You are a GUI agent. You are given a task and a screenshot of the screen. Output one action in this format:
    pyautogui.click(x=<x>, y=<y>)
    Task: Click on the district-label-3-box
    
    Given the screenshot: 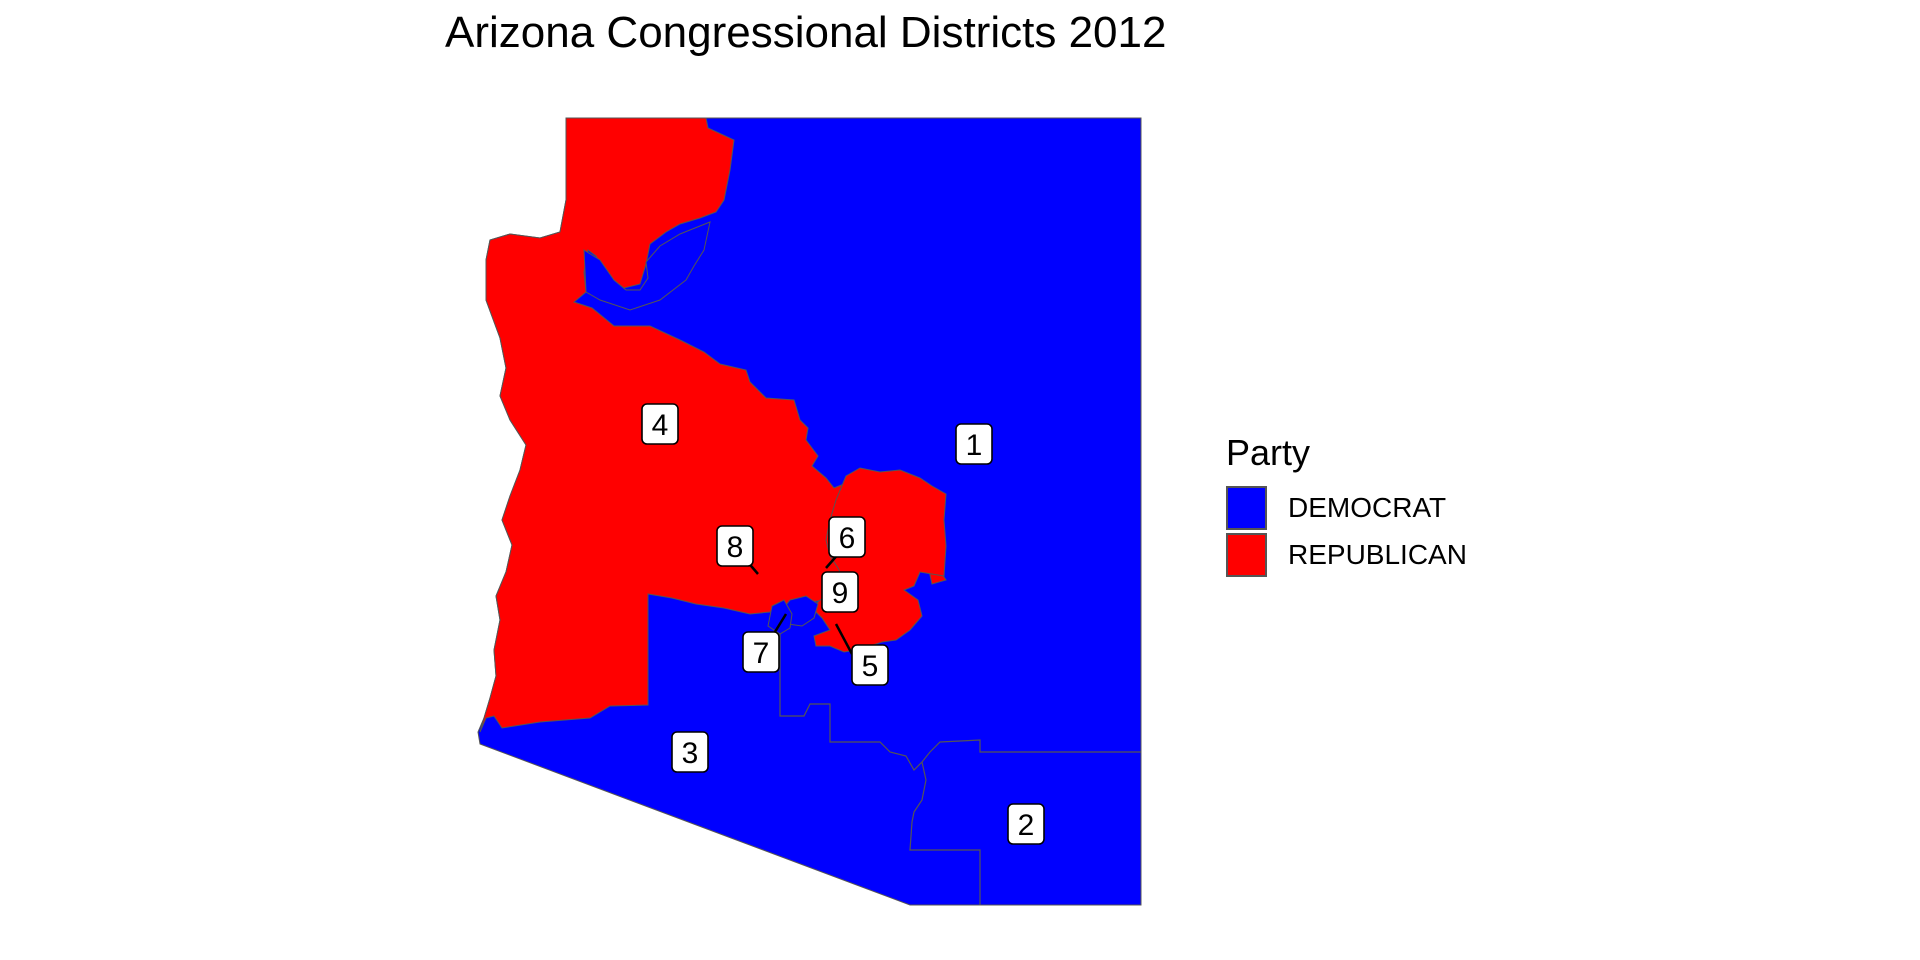 What is the action you would take?
    pyautogui.click(x=690, y=752)
    